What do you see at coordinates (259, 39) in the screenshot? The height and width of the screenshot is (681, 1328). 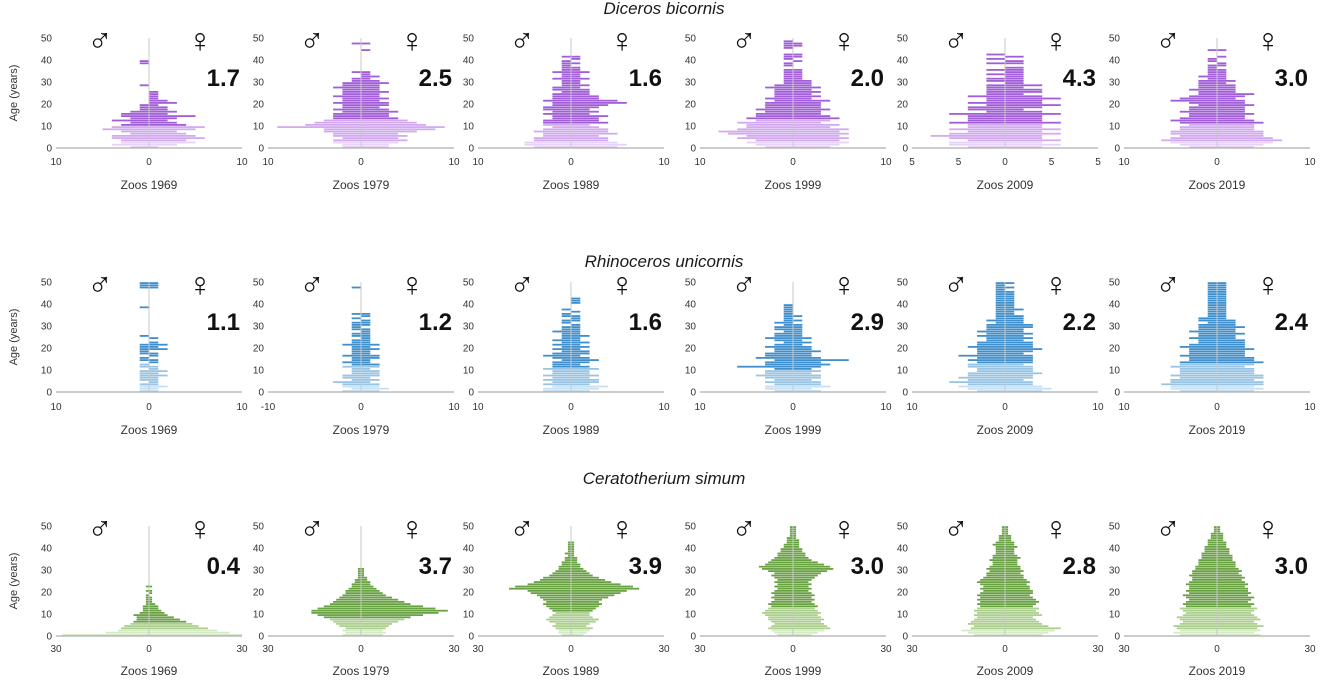 I see `y-tick-label: 50` at bounding box center [259, 39].